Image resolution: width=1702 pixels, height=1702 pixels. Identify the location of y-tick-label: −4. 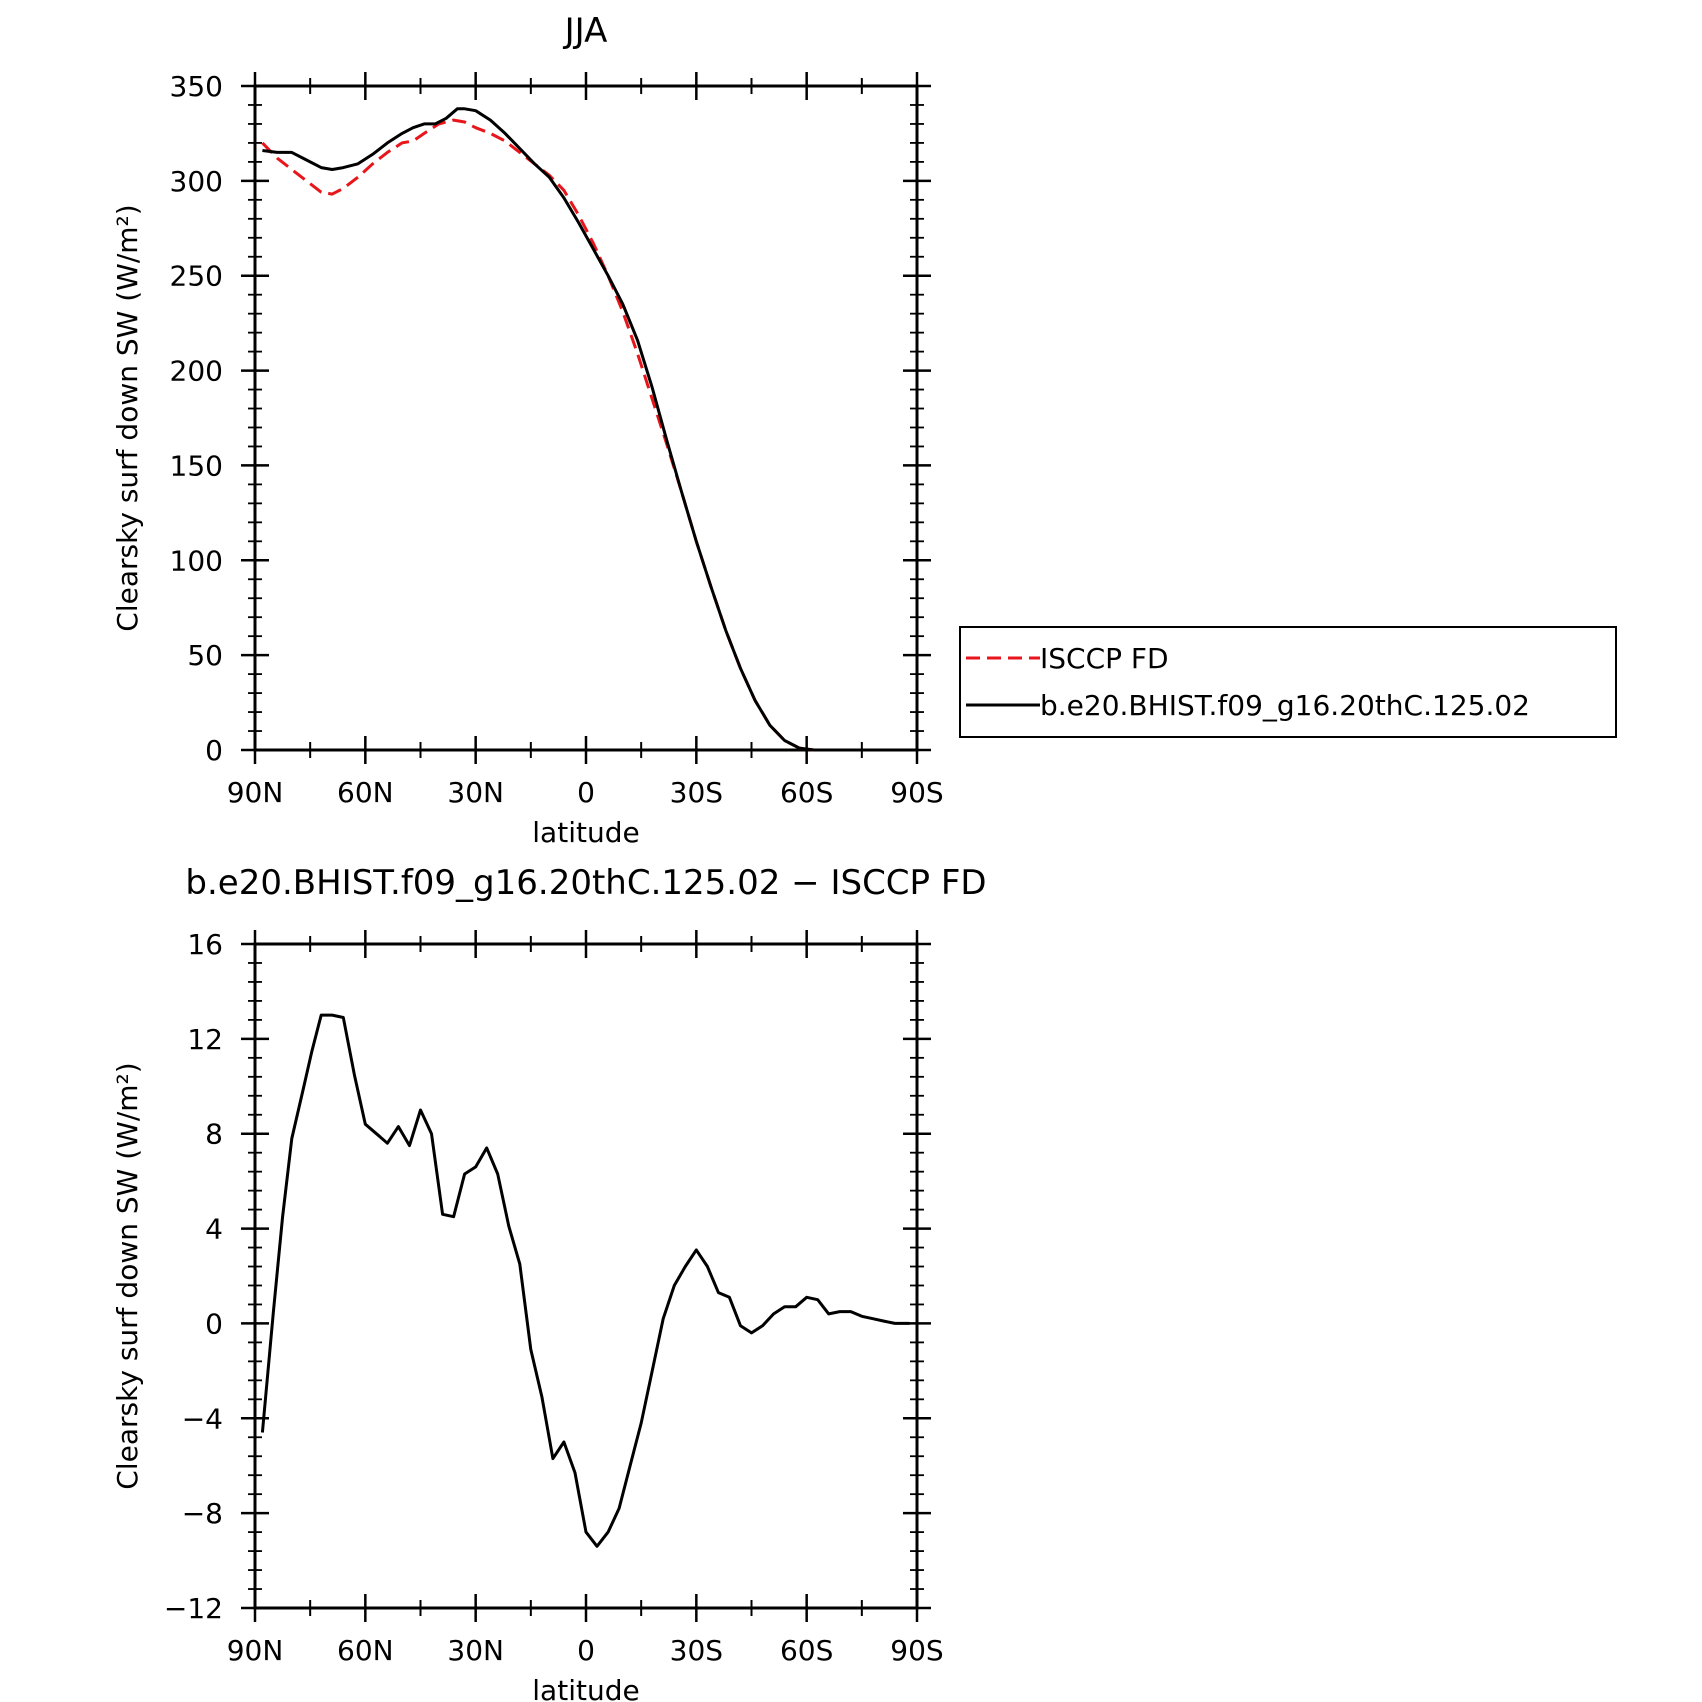
(202, 1418).